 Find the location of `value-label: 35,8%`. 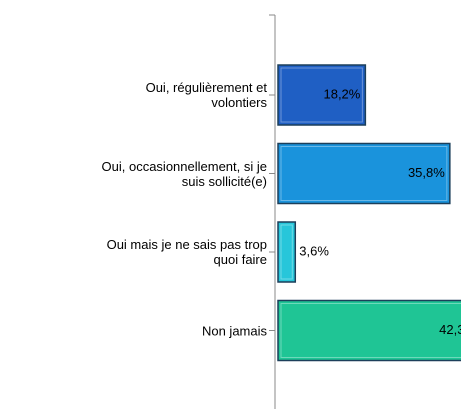

value-label: 35,8% is located at coordinates (426, 172).